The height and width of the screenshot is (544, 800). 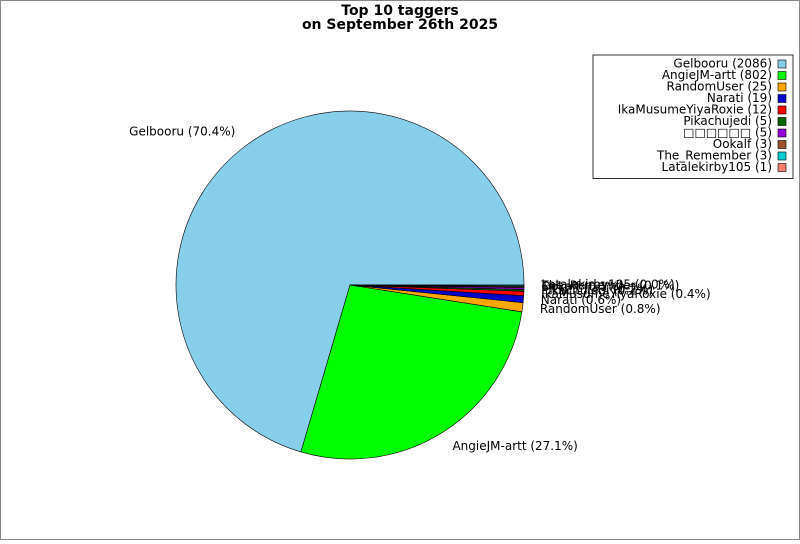 What do you see at coordinates (182, 131) in the screenshot?
I see `slice-label: Gelbooru (70.4%)` at bounding box center [182, 131].